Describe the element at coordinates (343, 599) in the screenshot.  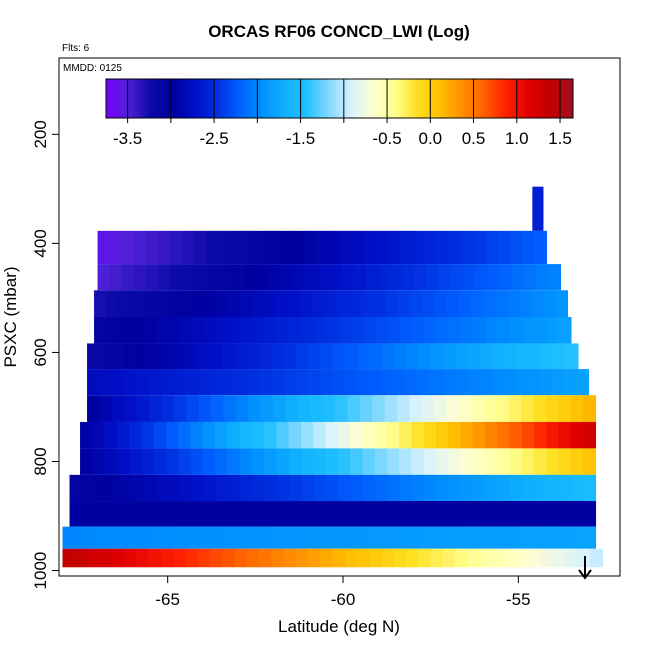
I see `x-tick-label: -60` at that location.